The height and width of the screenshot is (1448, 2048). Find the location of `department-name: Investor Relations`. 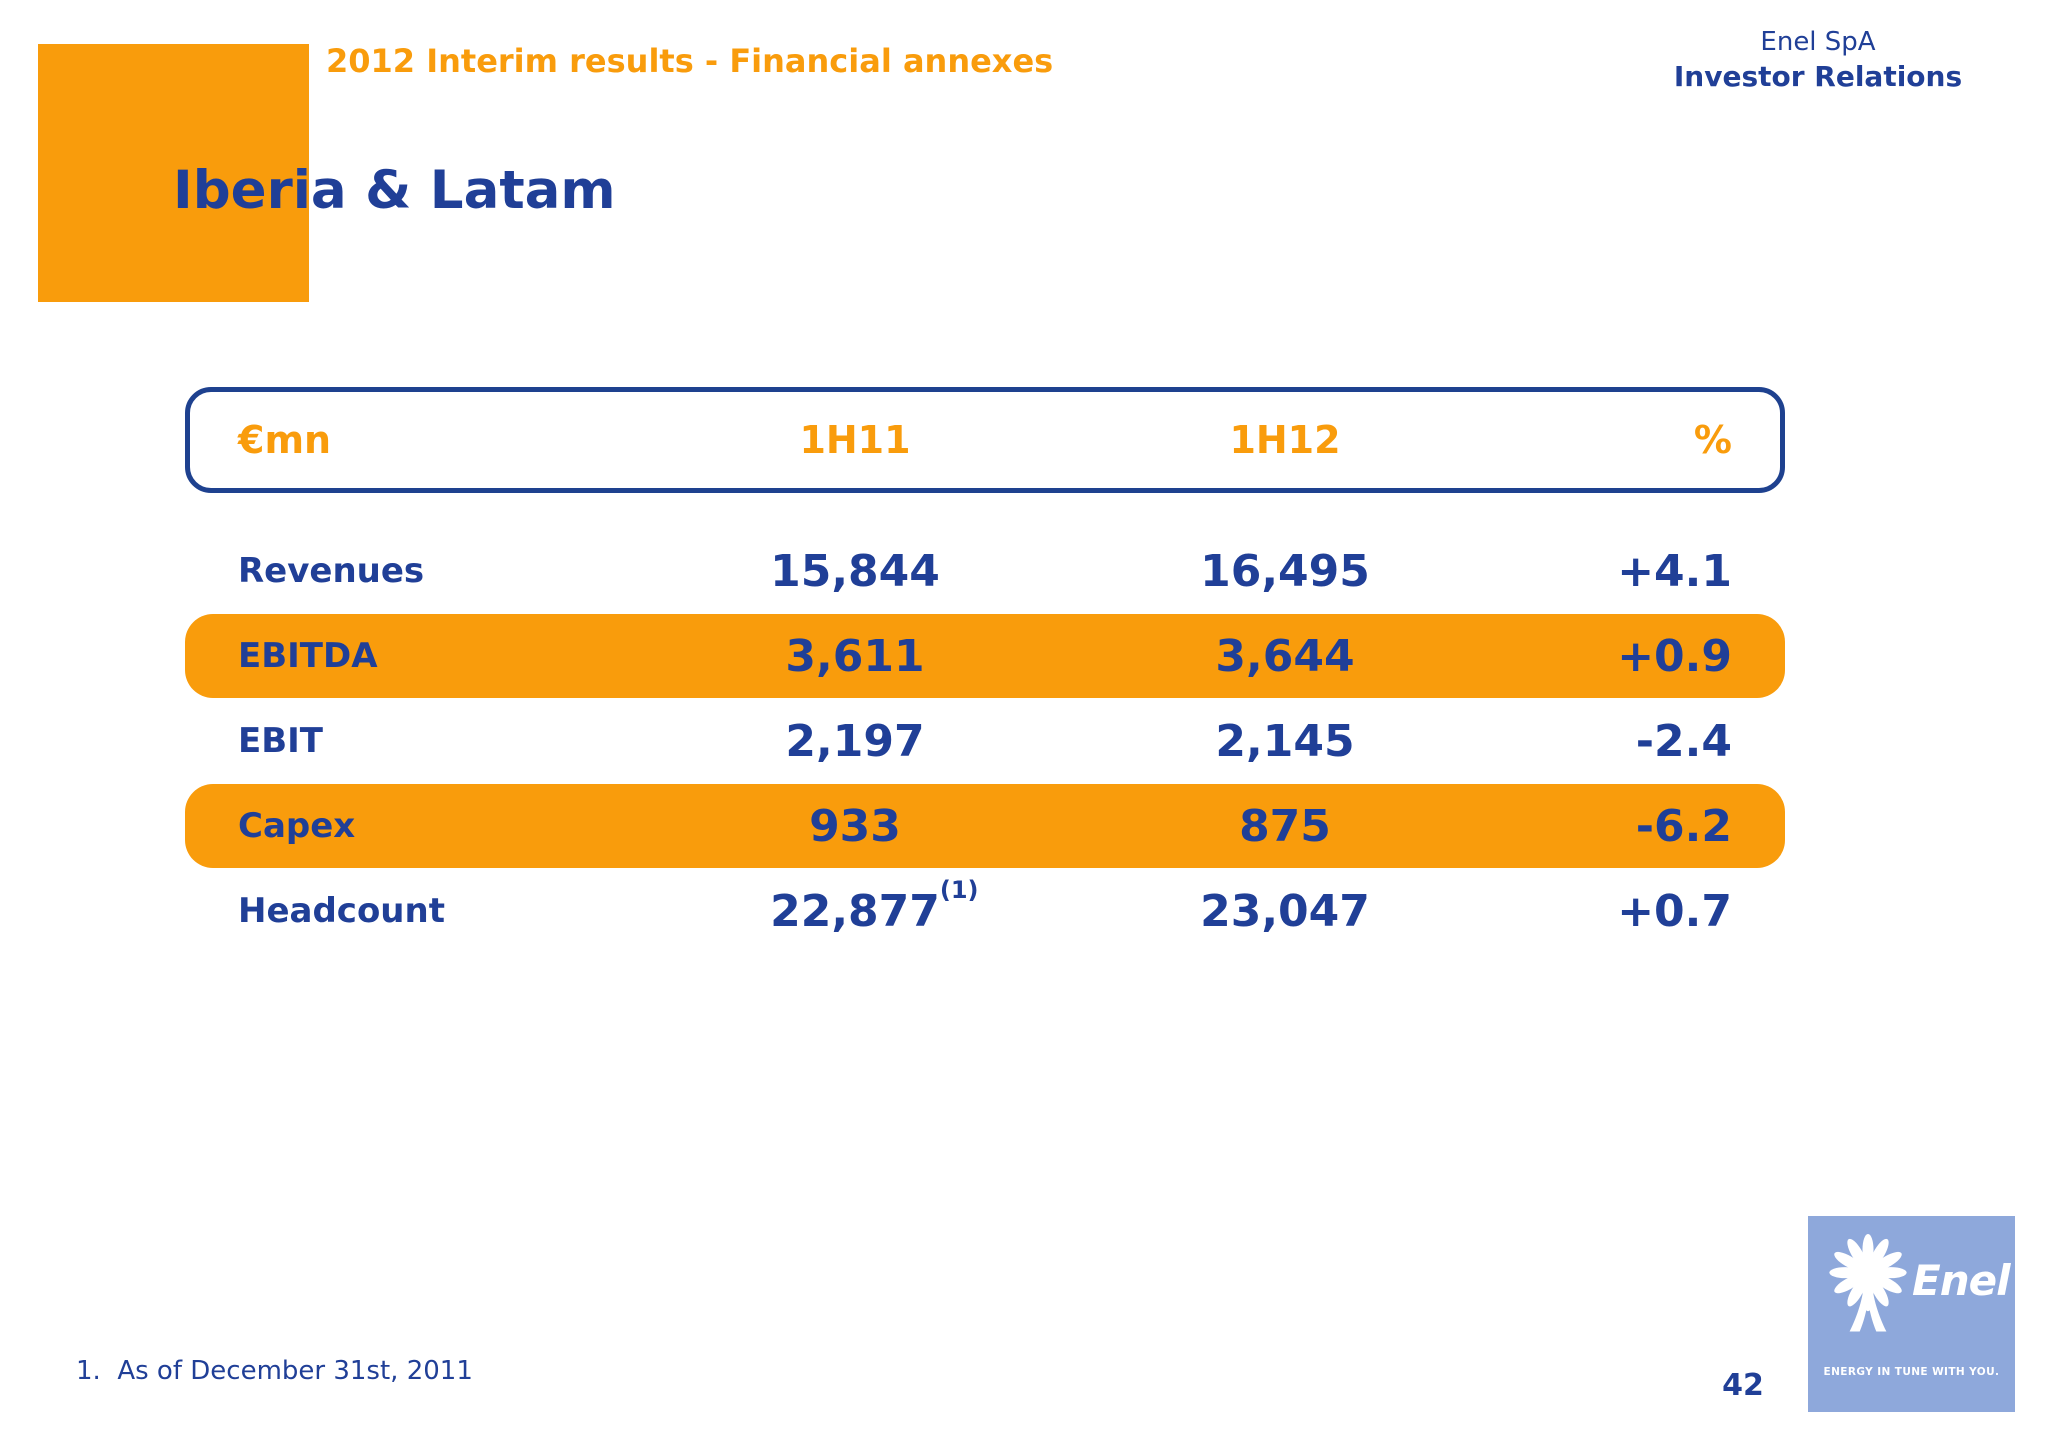

department-name: Investor Relations is located at coordinates (1818, 76).